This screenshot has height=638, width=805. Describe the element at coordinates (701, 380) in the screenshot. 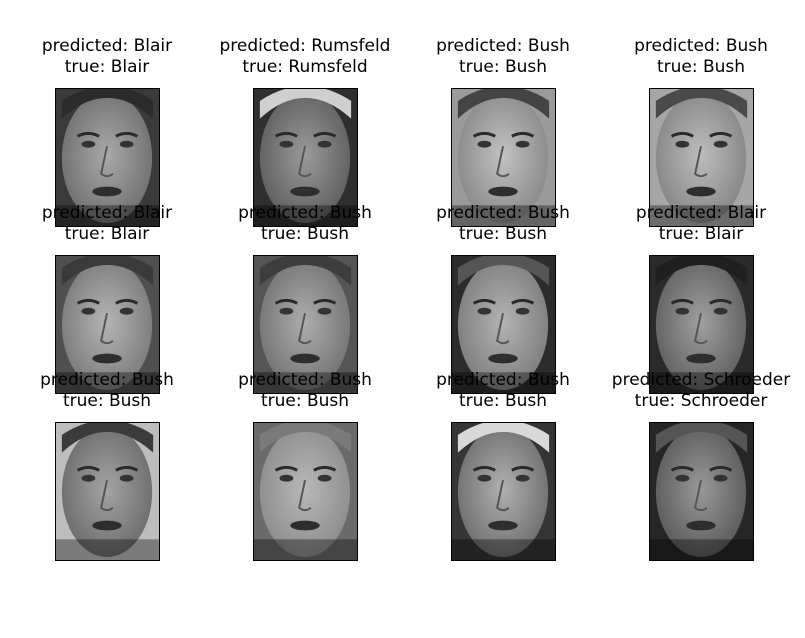

I see `predicted-label: predicted: Schroeder` at that location.